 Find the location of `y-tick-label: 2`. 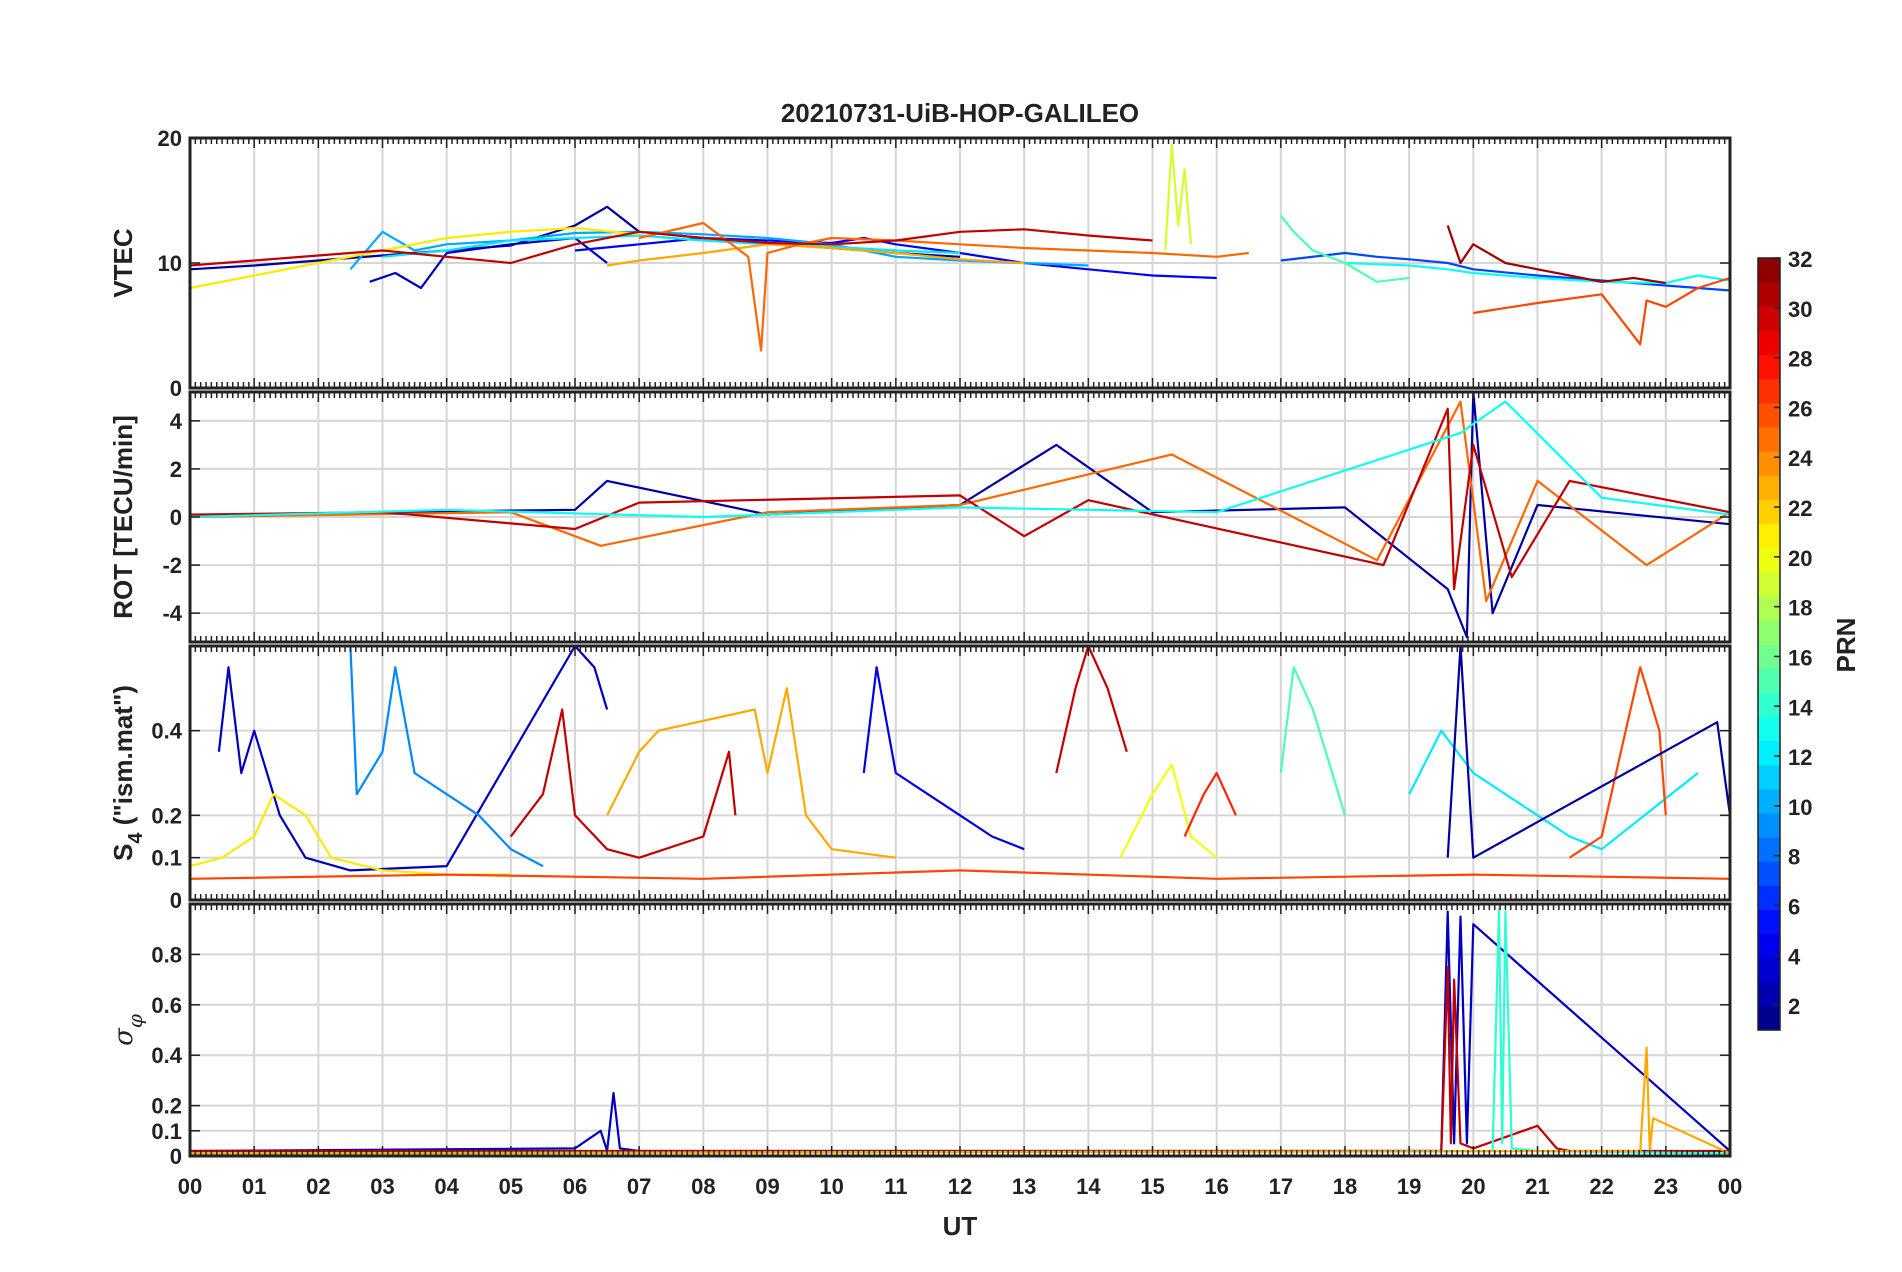

y-tick-label: 2 is located at coordinates (176, 469).